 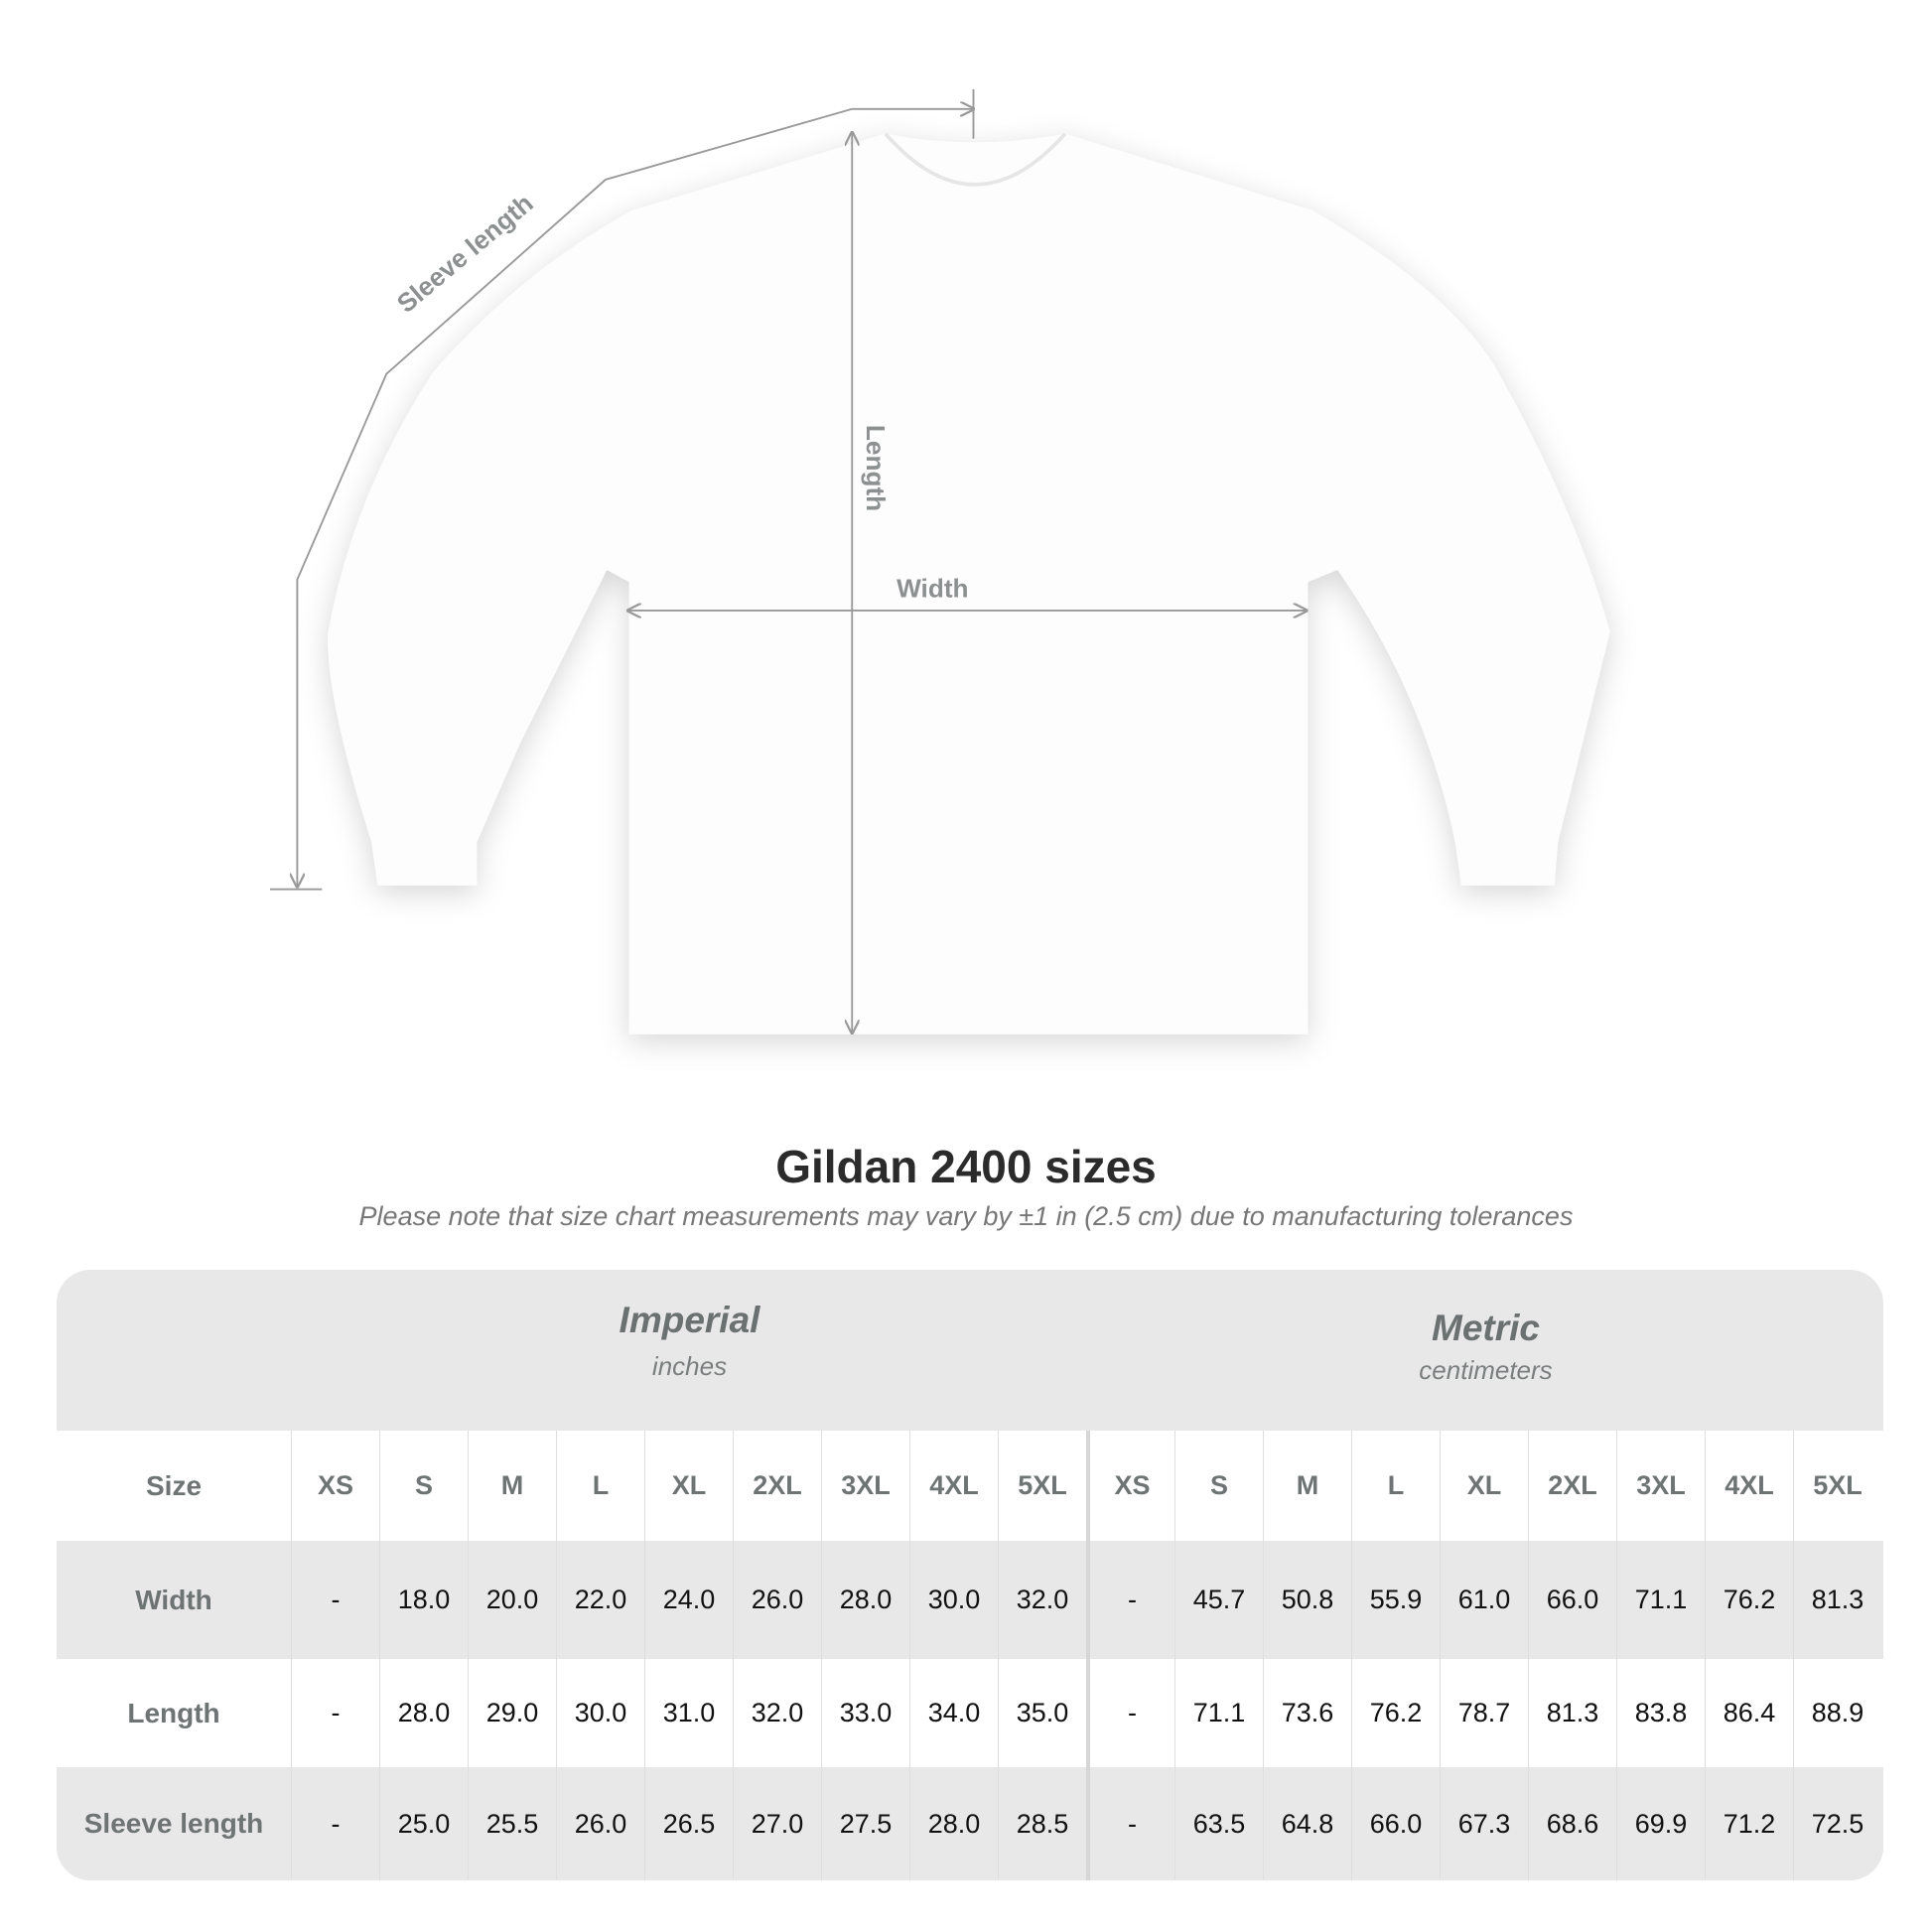 I want to click on metric-value-cell: 88.9, so click(x=1837, y=1713).